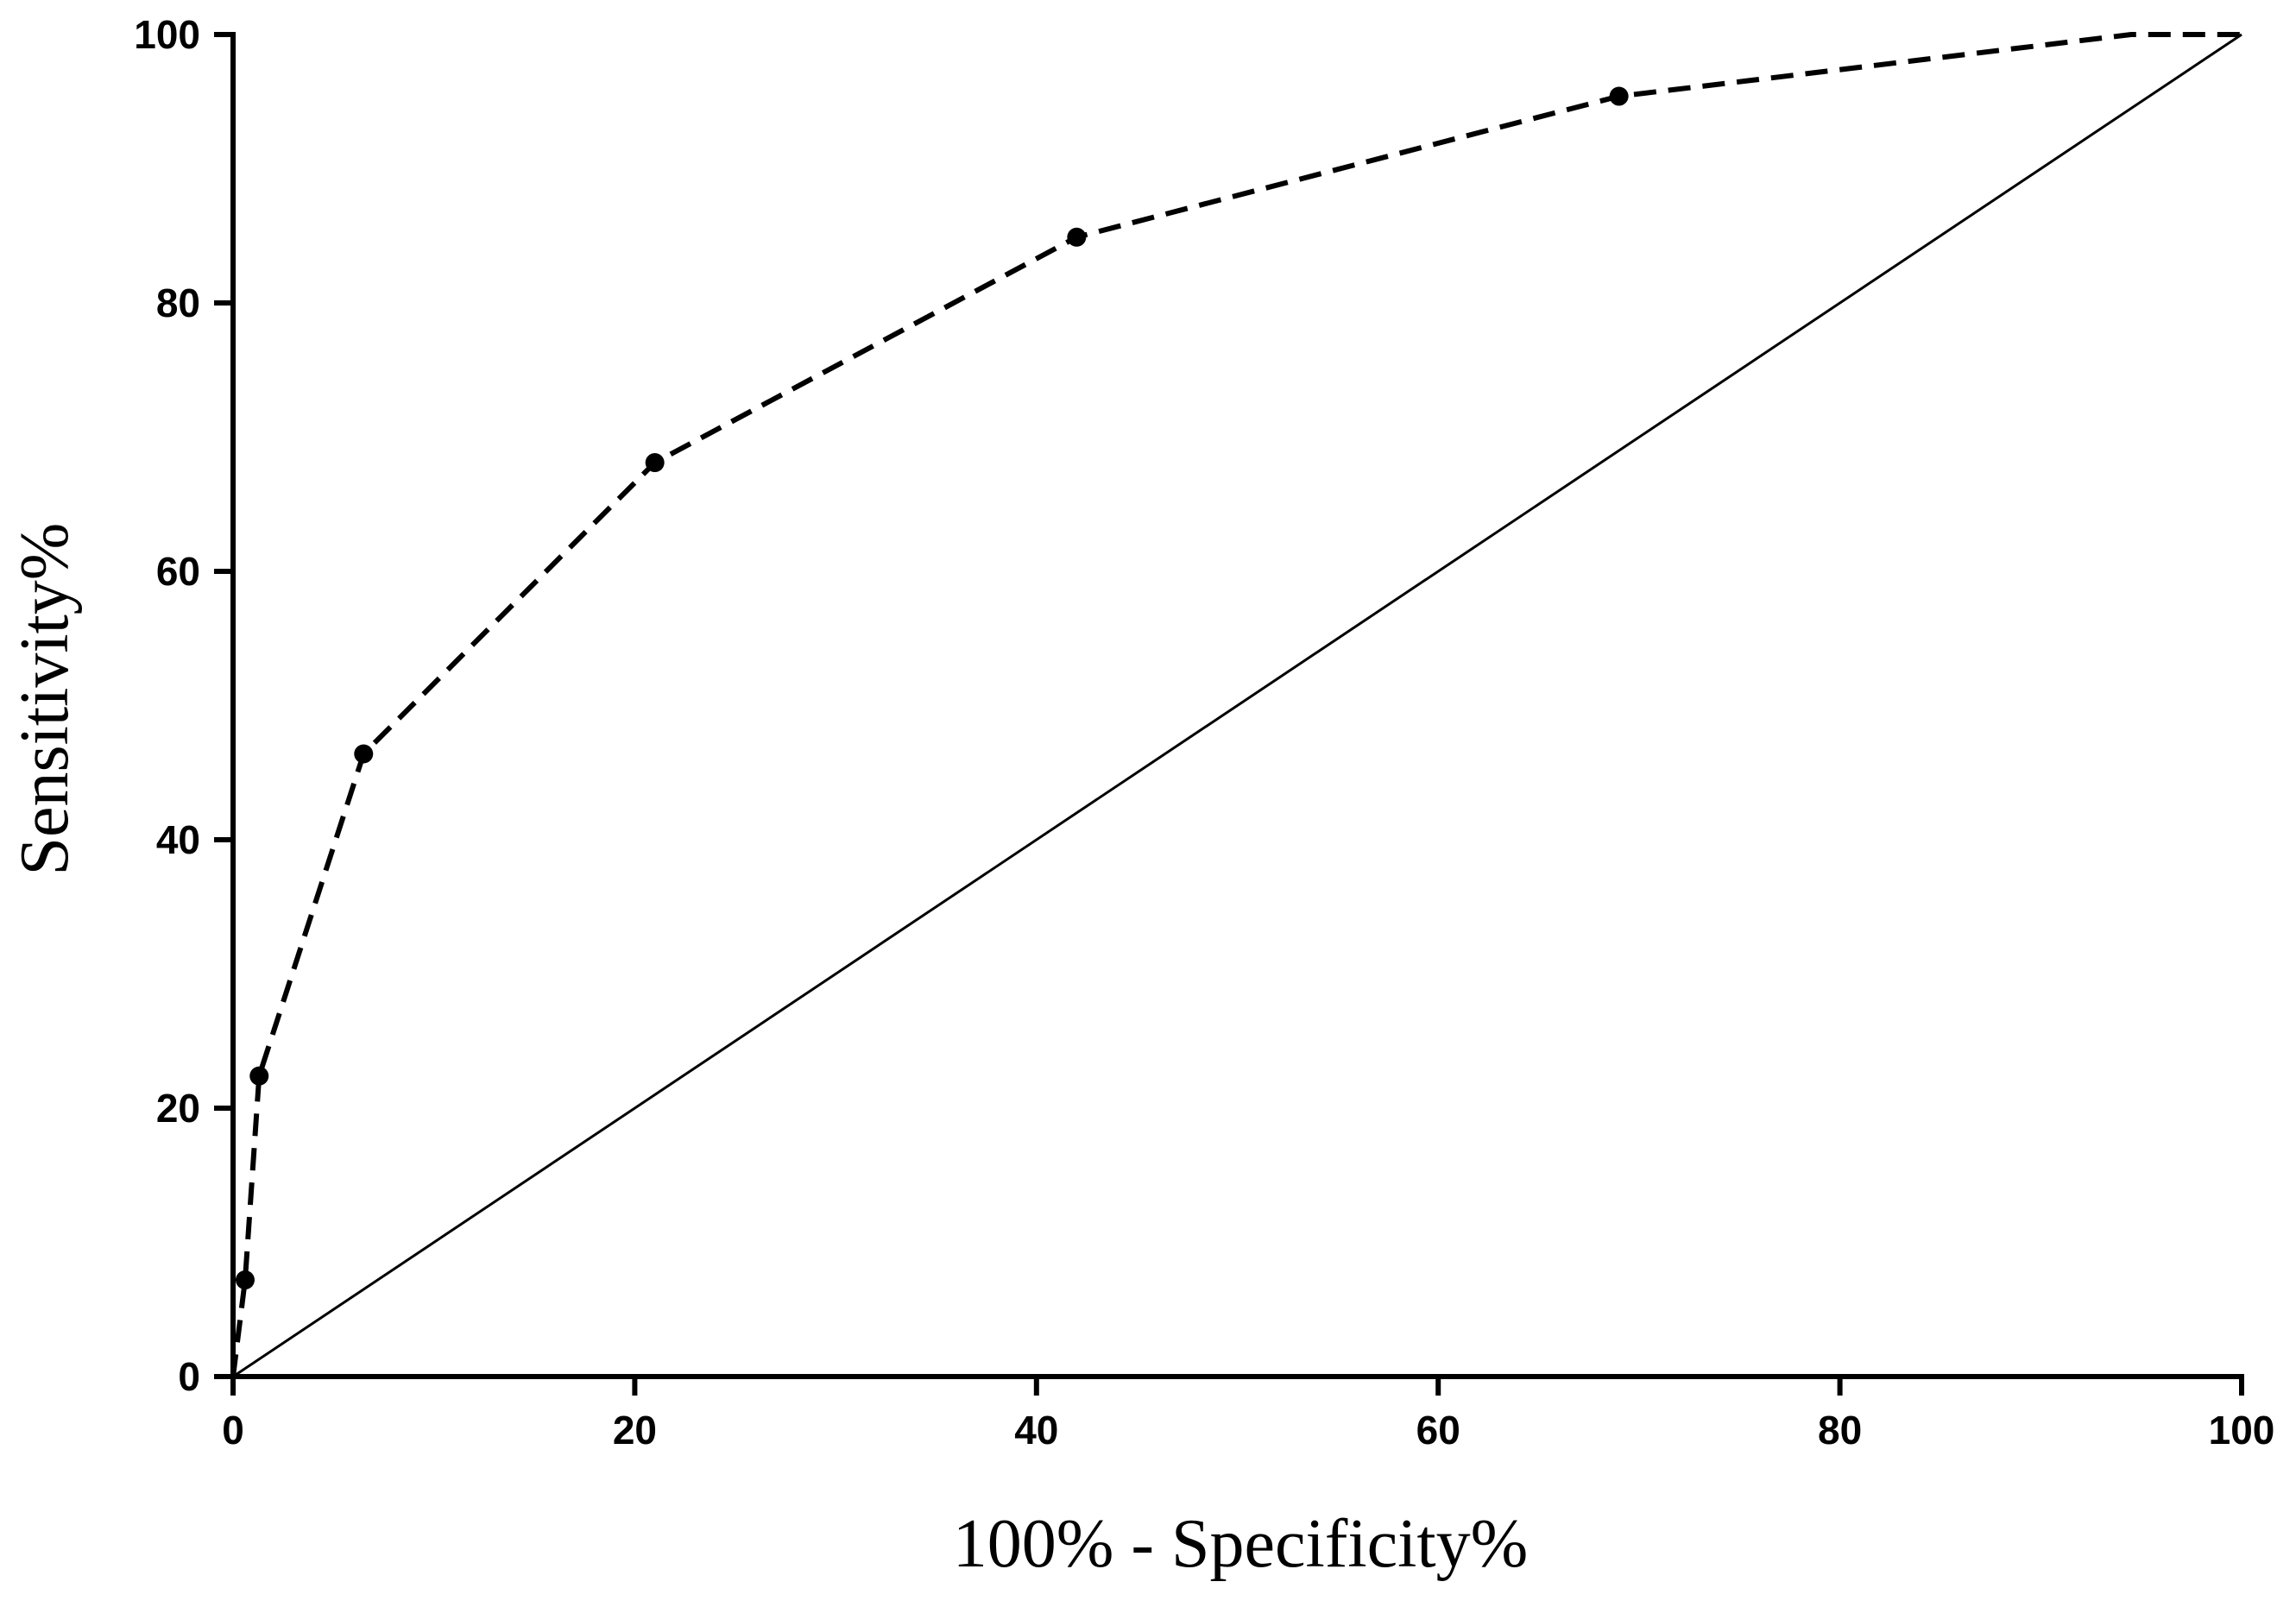 This screenshot has height=1607, width=2296. I want to click on y-axis-title: Sensitivity%, so click(45, 699).